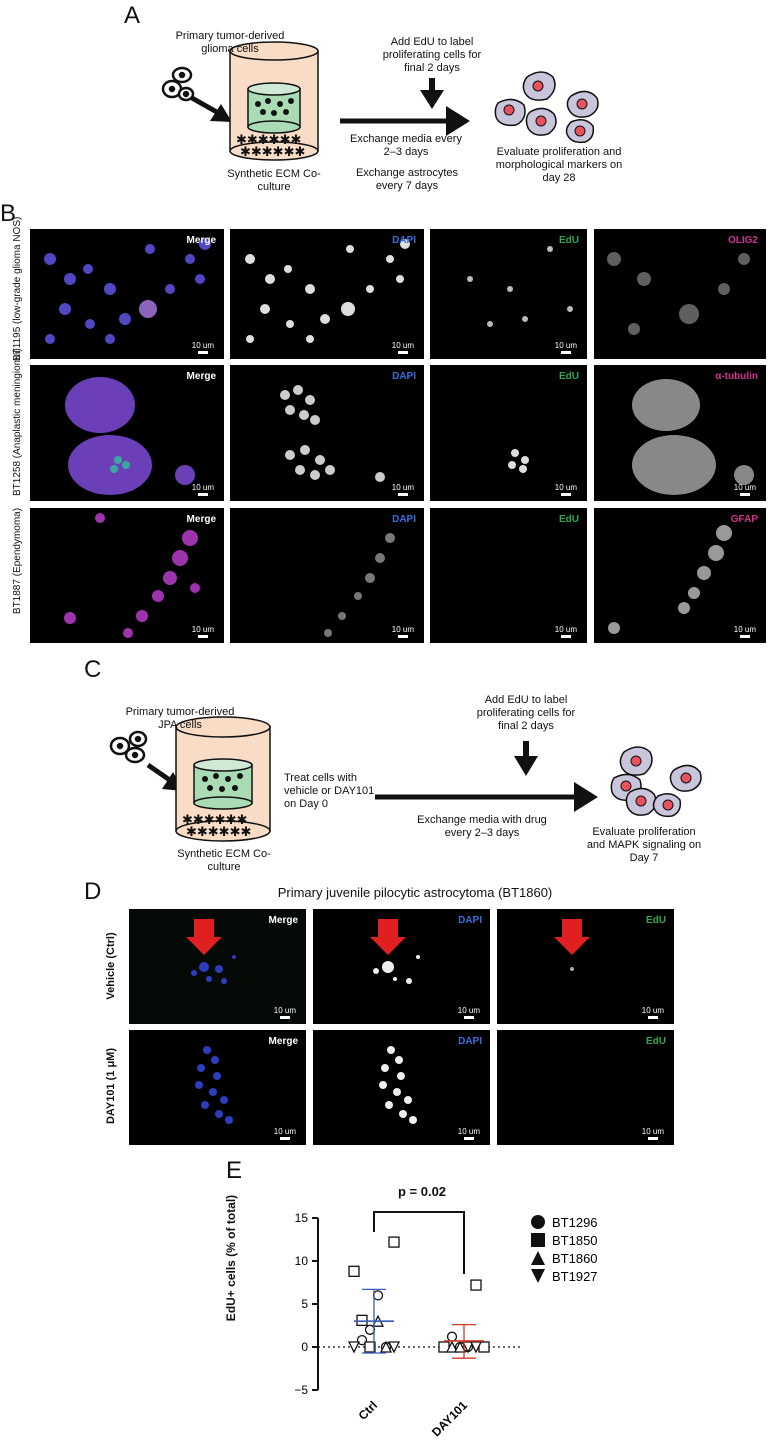 Image resolution: width=770 pixels, height=1450 pixels. What do you see at coordinates (230, 42) in the screenshot?
I see `panel-a-cells-label: Primary tumor-derived glioma cells` at bounding box center [230, 42].